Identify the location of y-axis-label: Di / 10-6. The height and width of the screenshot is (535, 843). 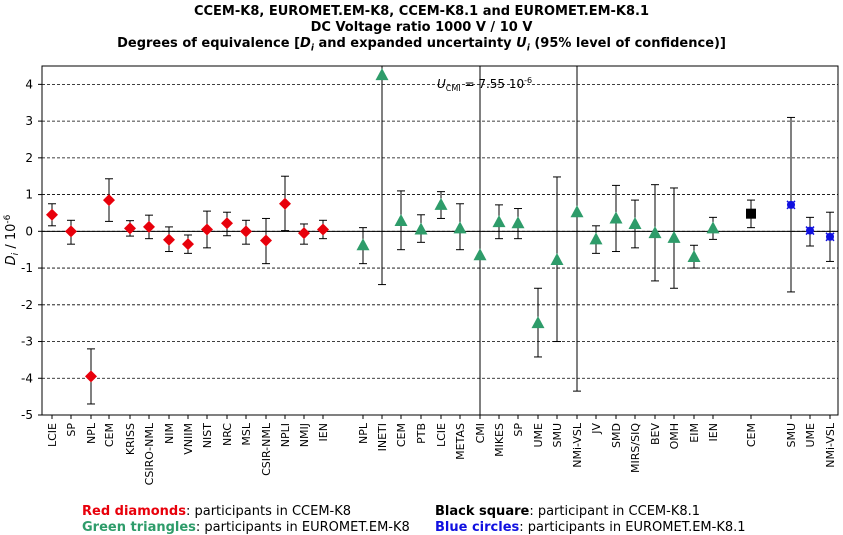
(12, 239).